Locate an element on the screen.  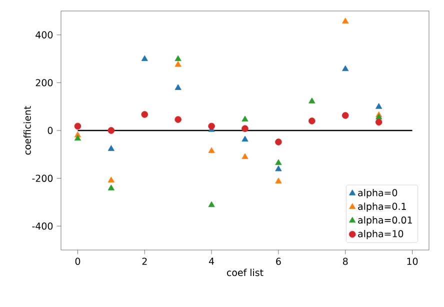
y-tick-label: 200 is located at coordinates (44, 82).